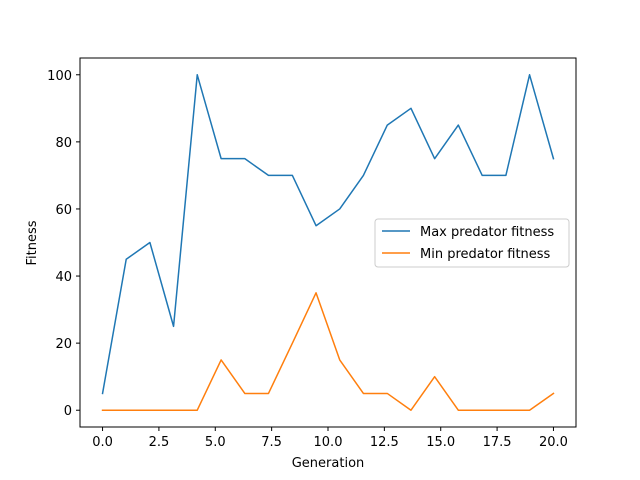  Describe the element at coordinates (63, 244) in the screenshot. I see `y-axis: 0 20 40 60 80 100` at that location.